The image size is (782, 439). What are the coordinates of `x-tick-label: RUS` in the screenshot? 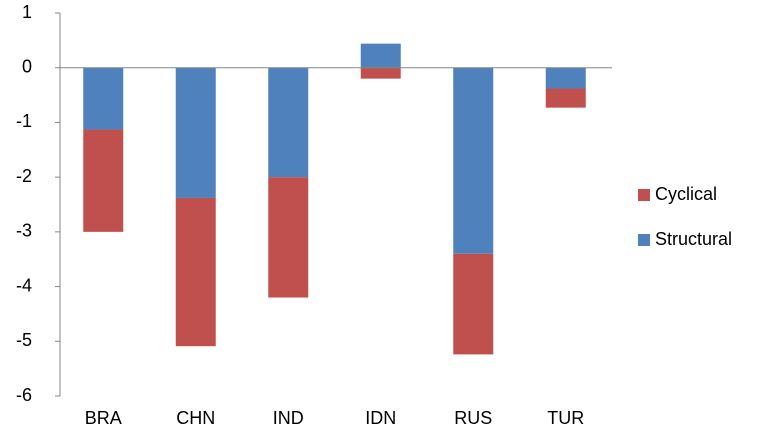 It's located at (473, 418).